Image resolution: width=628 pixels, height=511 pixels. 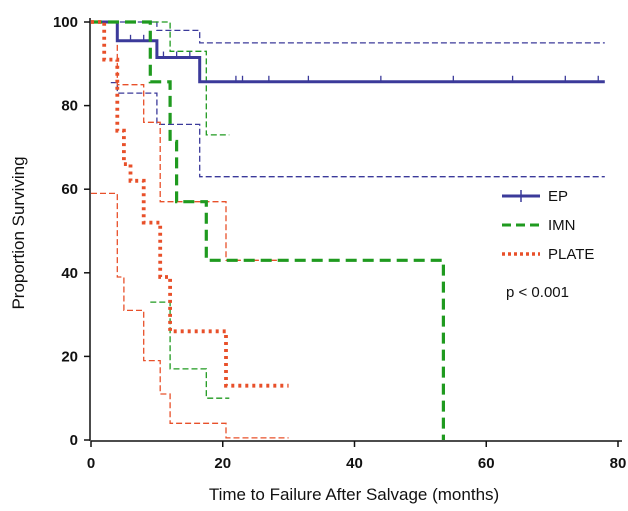 I want to click on x-axis-title: Time to Failure After Salvage (months), so click(x=354, y=494).